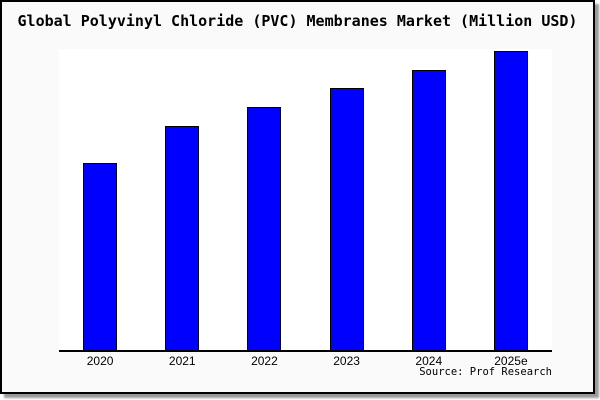 This screenshot has height=400, width=600. I want to click on x-tick-label-2024: 2024, so click(429, 361).